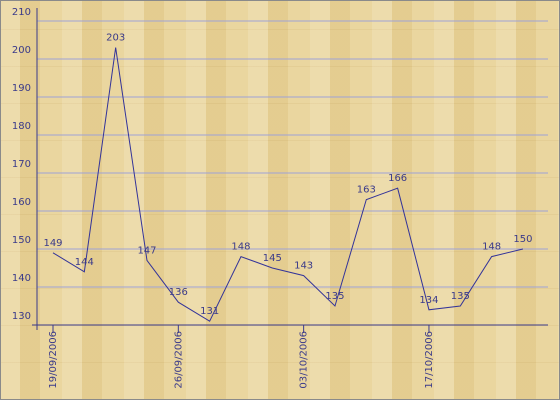  Describe the element at coordinates (146, 250) in the screenshot. I see `data-label: 147` at that location.